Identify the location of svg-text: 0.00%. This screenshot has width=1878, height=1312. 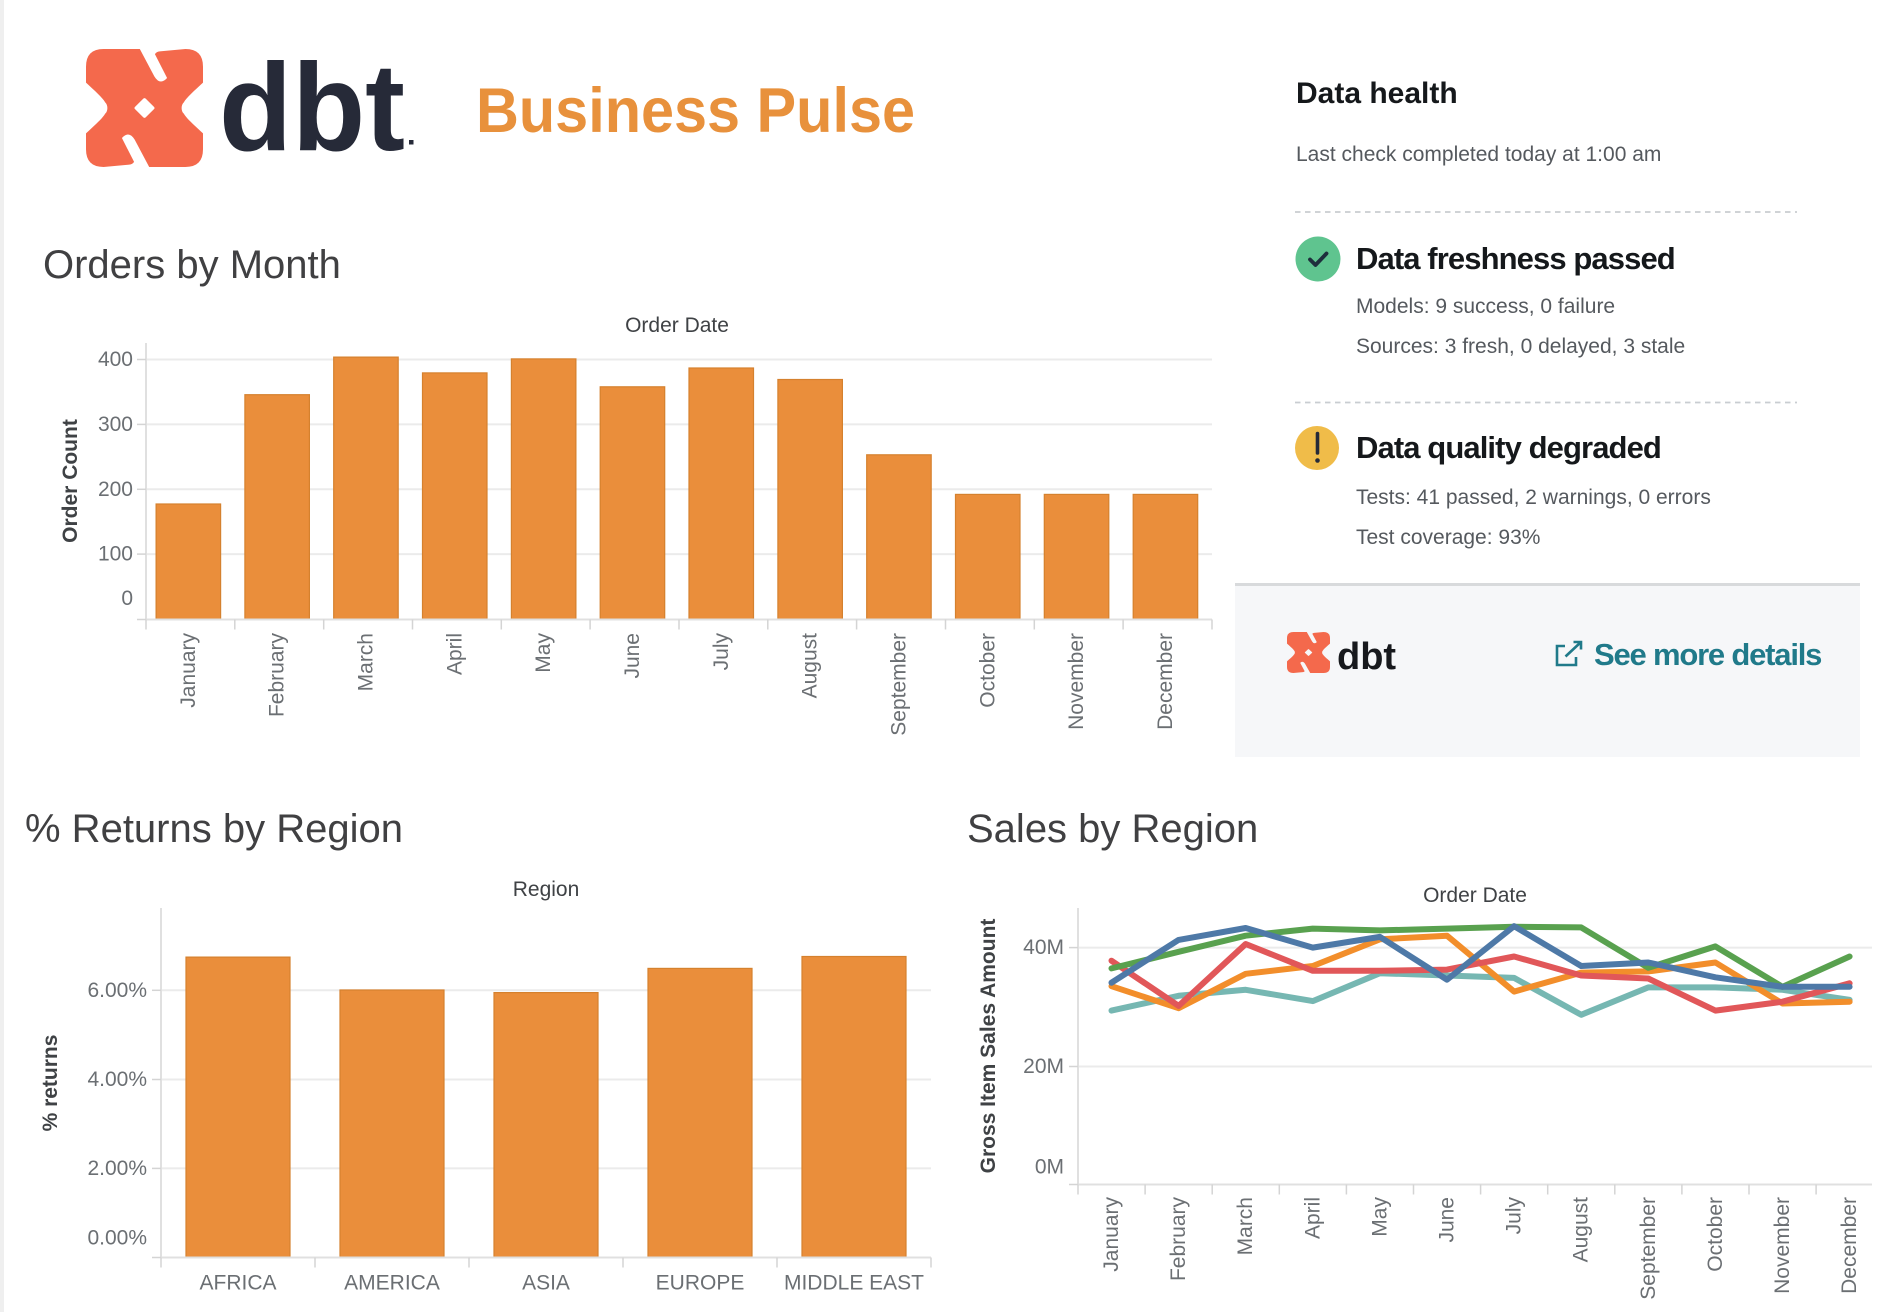
(117, 1238).